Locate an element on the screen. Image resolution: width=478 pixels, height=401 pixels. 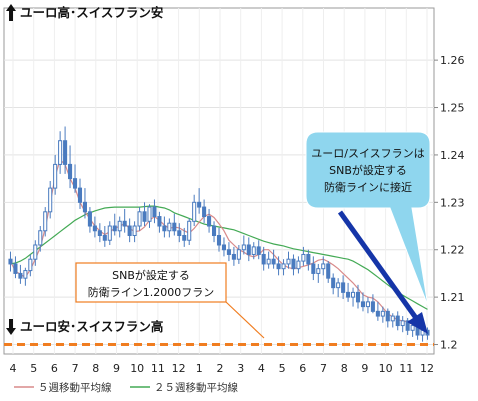
snb-callout: SNBが設定する 防衛ライン1.2000フラン is located at coordinates (170, 300).